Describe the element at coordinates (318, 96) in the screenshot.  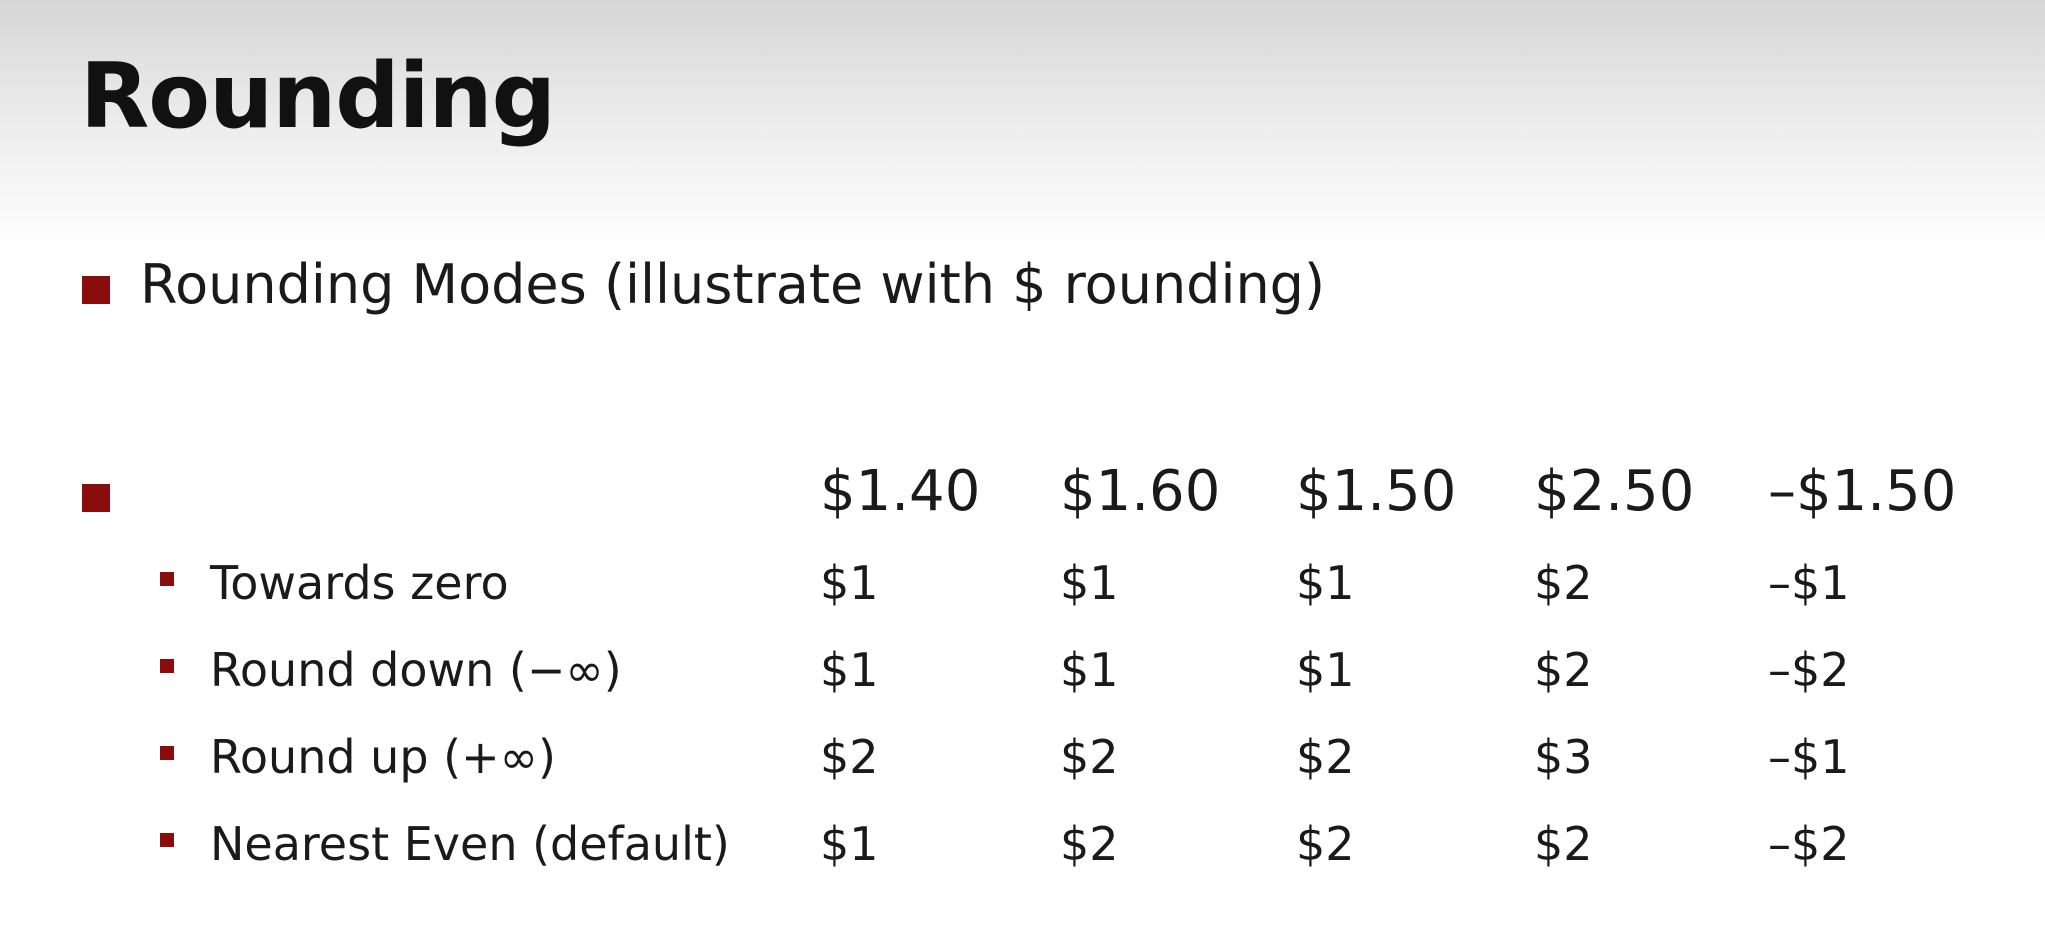
I see `slide-title: Rounding` at that location.